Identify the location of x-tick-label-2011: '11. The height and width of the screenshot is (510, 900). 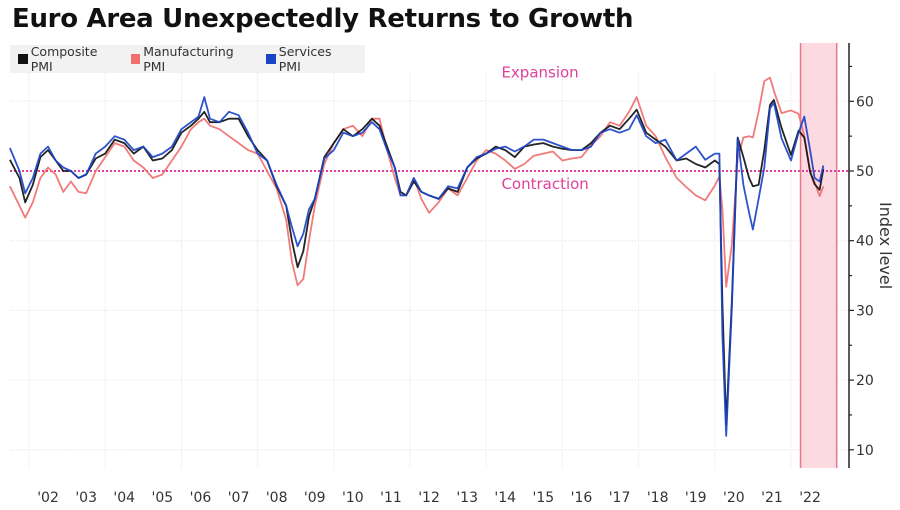
(391, 498).